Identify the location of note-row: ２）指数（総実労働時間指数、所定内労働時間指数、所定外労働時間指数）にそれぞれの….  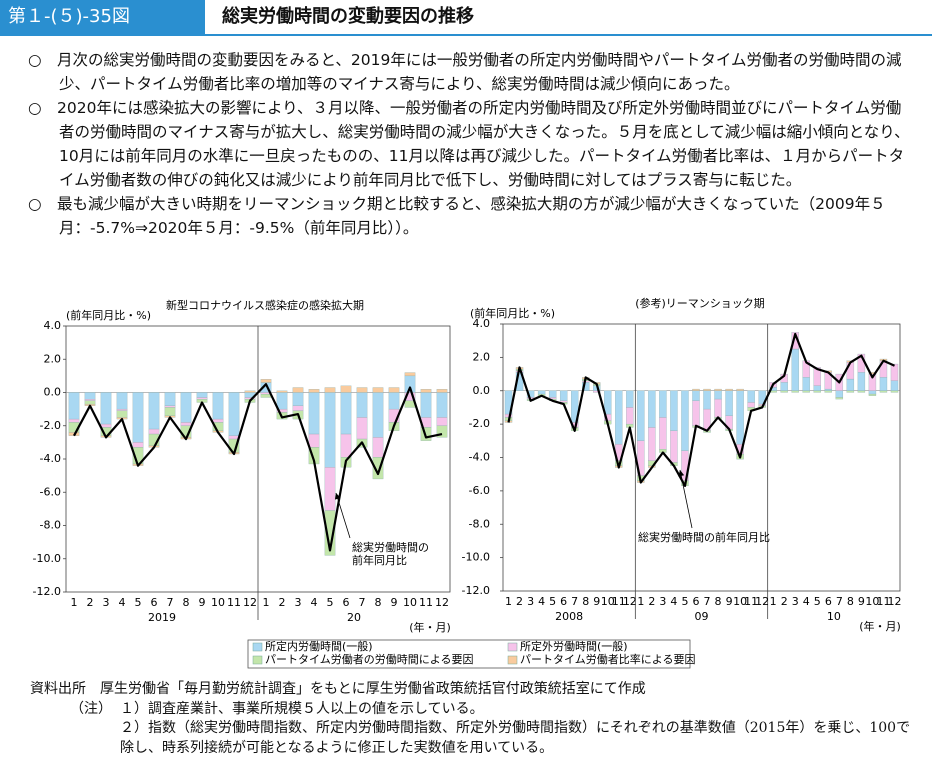
(475, 738).